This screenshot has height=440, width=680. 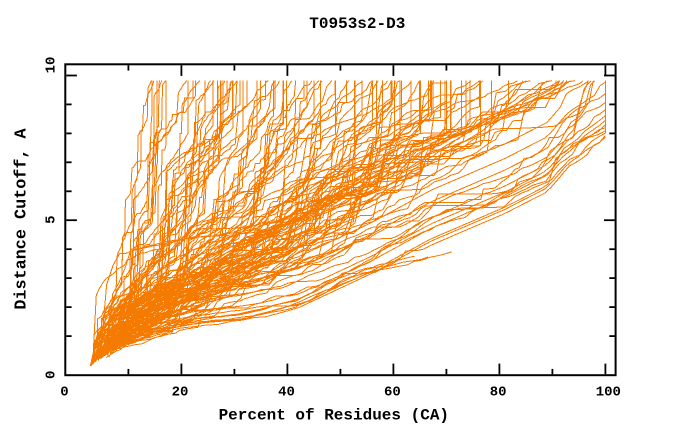 I want to click on svg-text: T0953s2-D3, so click(x=357, y=24).